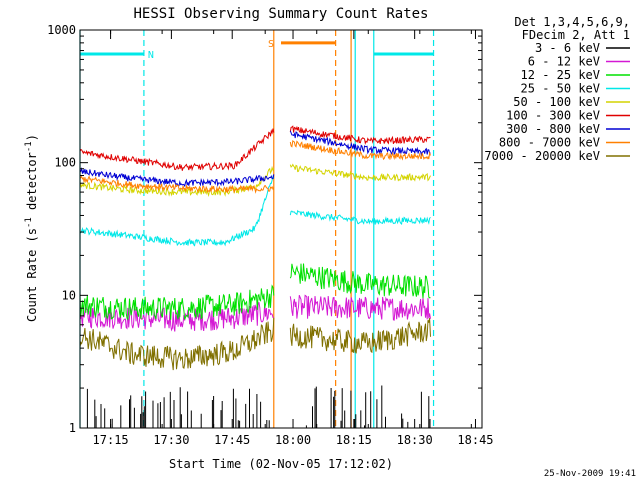 This screenshot has height=480, width=640. Describe the element at coordinates (171, 440) in the screenshot. I see `x-tick-label: 17:30` at that location.